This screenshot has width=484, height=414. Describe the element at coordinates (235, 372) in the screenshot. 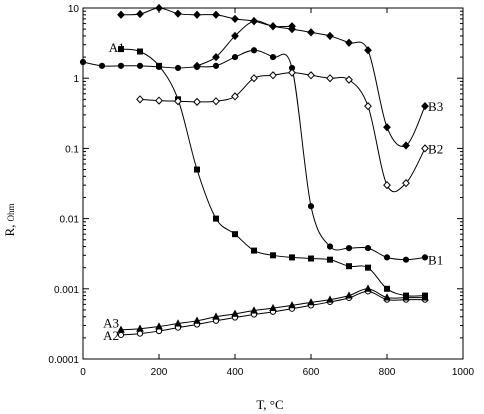

I see `x-tick-label: 400` at that location.